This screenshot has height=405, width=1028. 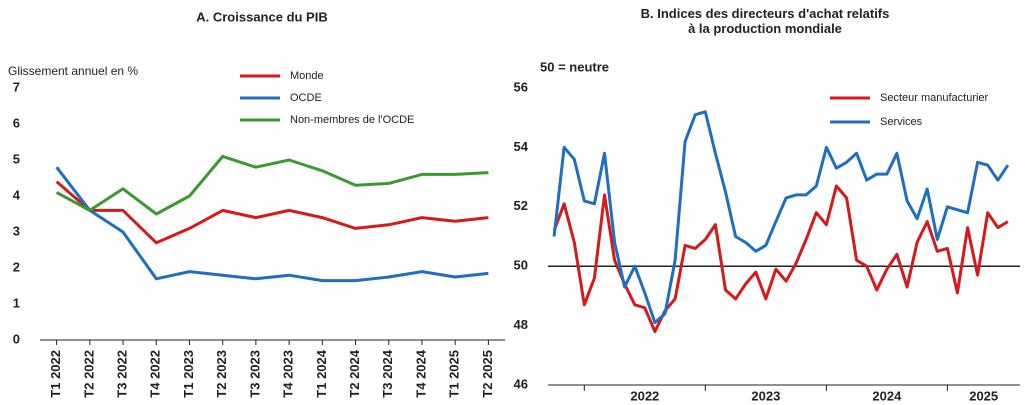 What do you see at coordinates (983, 395) in the screenshot?
I see `x-tick-label: 2025` at bounding box center [983, 395].